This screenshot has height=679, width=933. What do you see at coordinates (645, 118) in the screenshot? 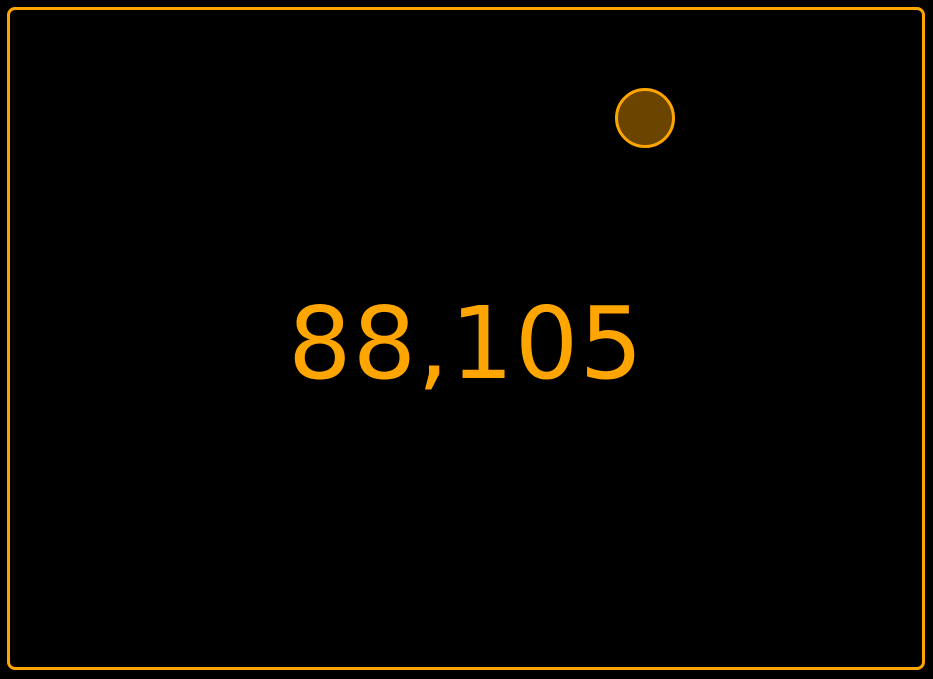
I see `status-dot-icon` at bounding box center [645, 118].